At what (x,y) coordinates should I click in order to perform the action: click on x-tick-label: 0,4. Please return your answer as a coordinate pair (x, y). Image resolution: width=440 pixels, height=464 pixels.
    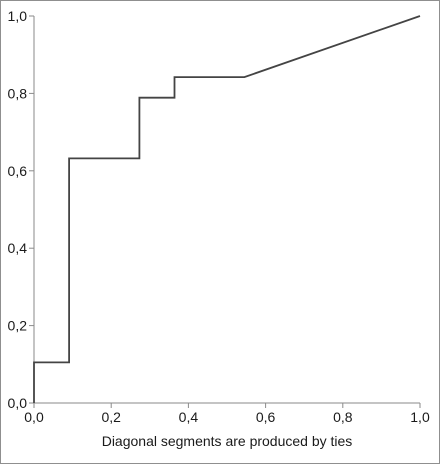
    Looking at the image, I should click on (189, 417).